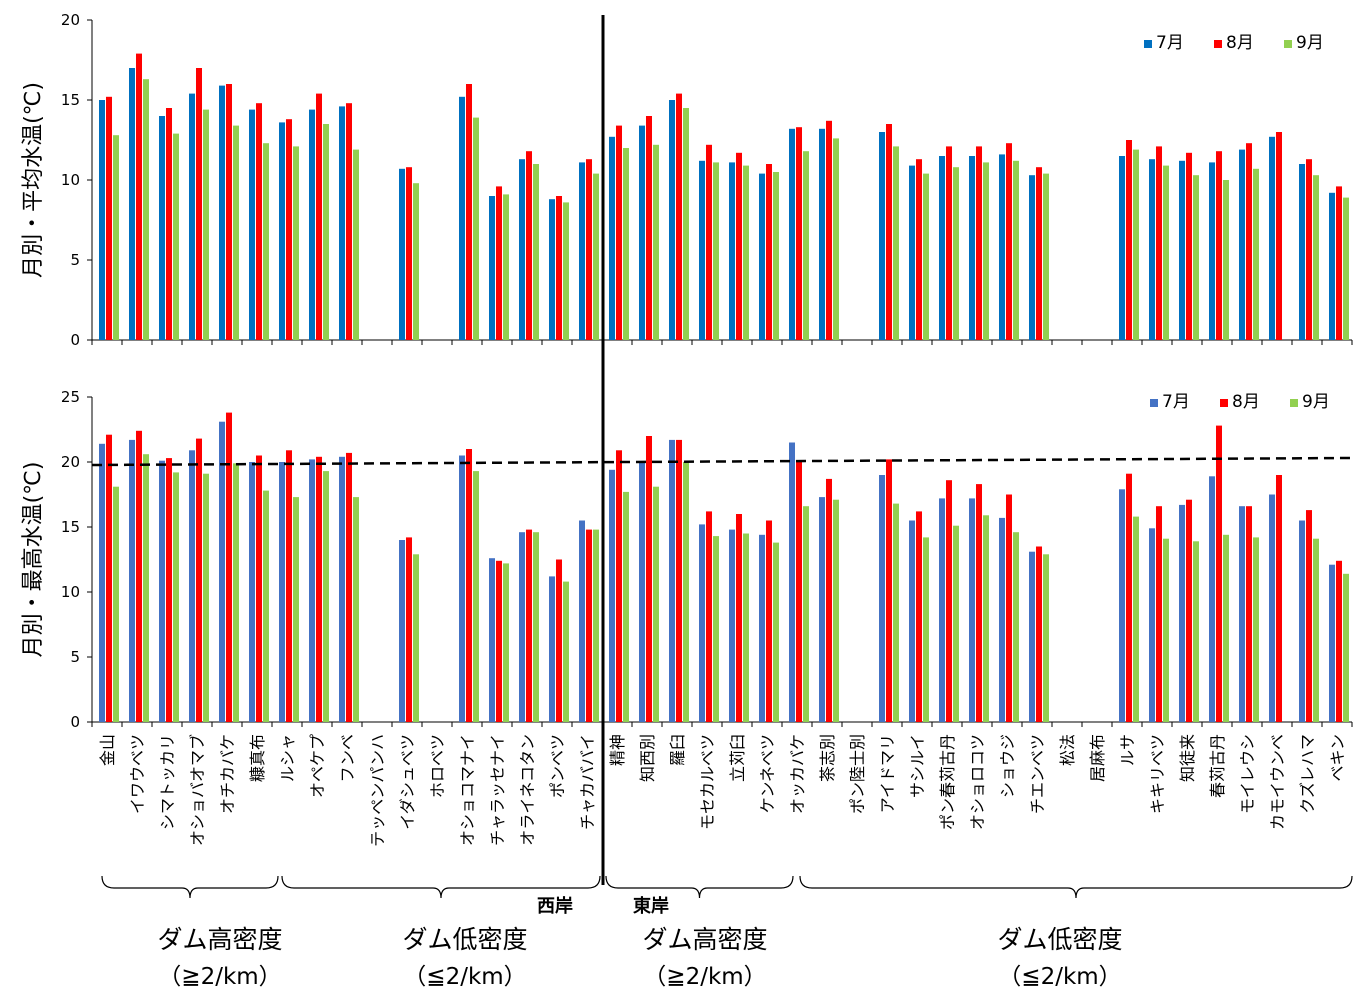 The width and height of the screenshot is (1365, 993). Describe the element at coordinates (917, 766) in the screenshot. I see `category-label: サシルイ` at that location.